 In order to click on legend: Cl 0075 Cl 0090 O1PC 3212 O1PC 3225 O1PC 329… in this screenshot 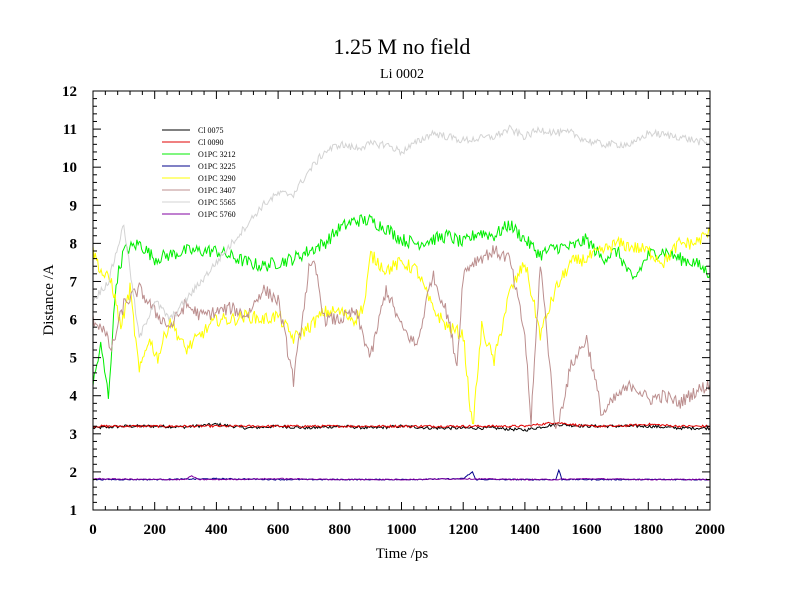, I will do `click(199, 172)`.